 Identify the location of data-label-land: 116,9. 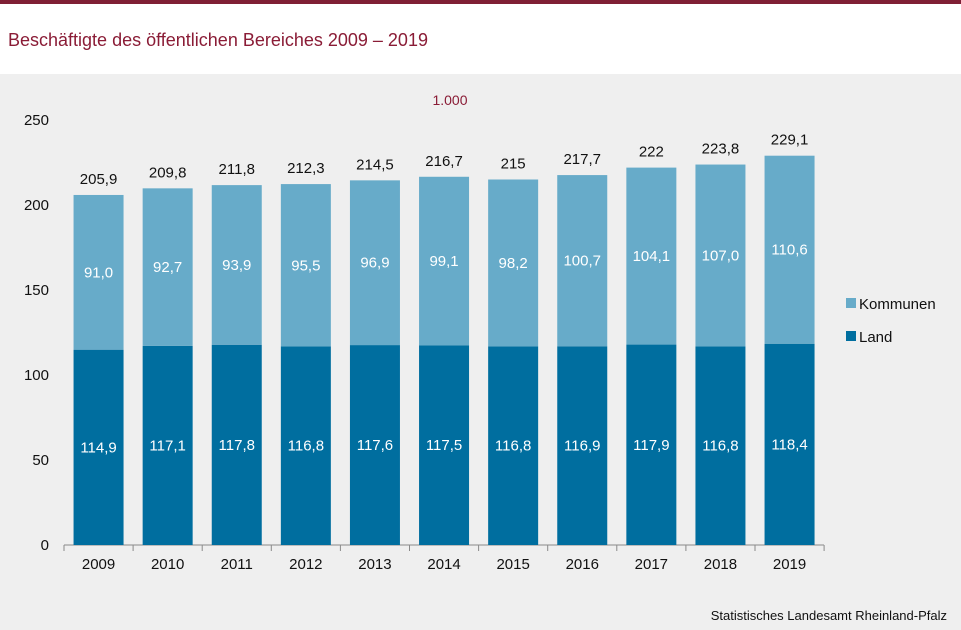
(582, 446).